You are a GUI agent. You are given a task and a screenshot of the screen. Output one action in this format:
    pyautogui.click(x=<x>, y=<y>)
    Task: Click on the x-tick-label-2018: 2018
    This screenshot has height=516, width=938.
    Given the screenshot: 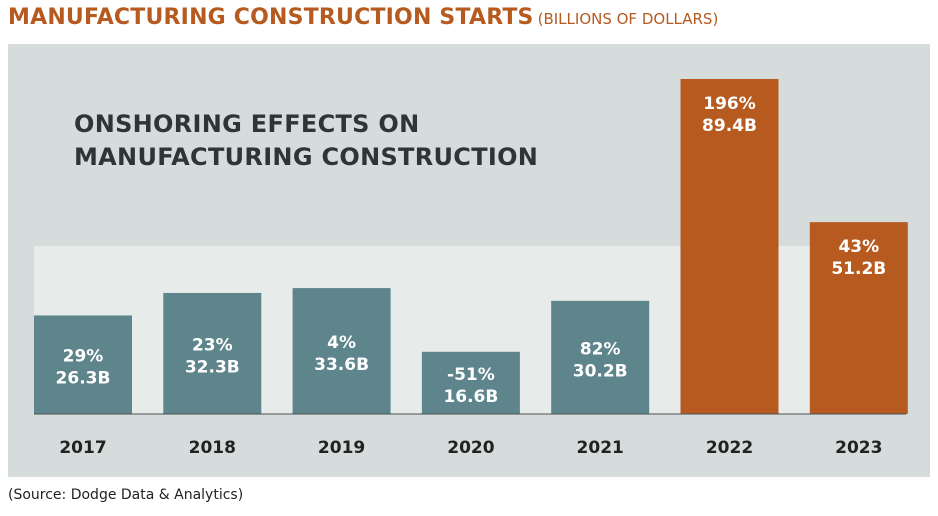 What is the action you would take?
    pyautogui.click(x=212, y=448)
    